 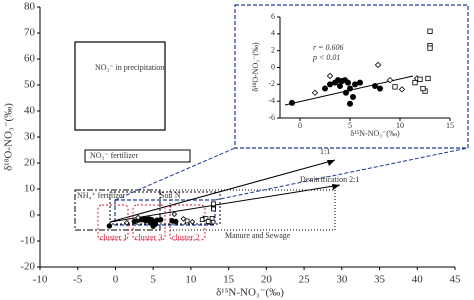 I want to click on y-tick-label: -2, so click(x=271, y=83).